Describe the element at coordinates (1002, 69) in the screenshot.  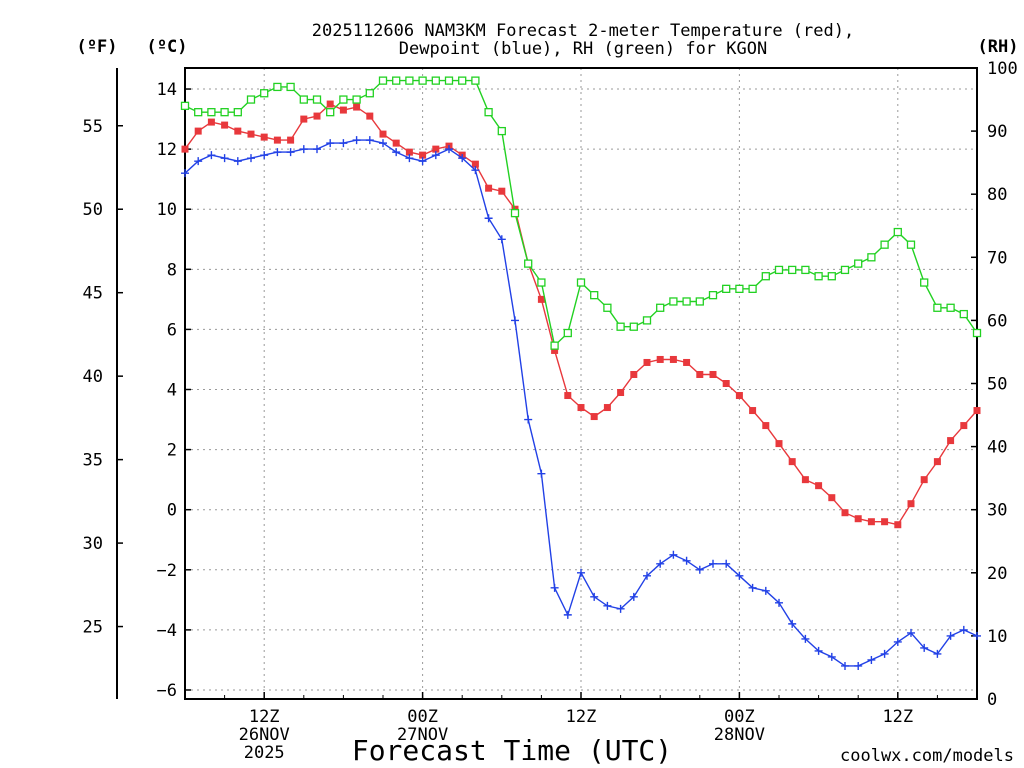
I see `tick-label-rh-100: 100` at that location.